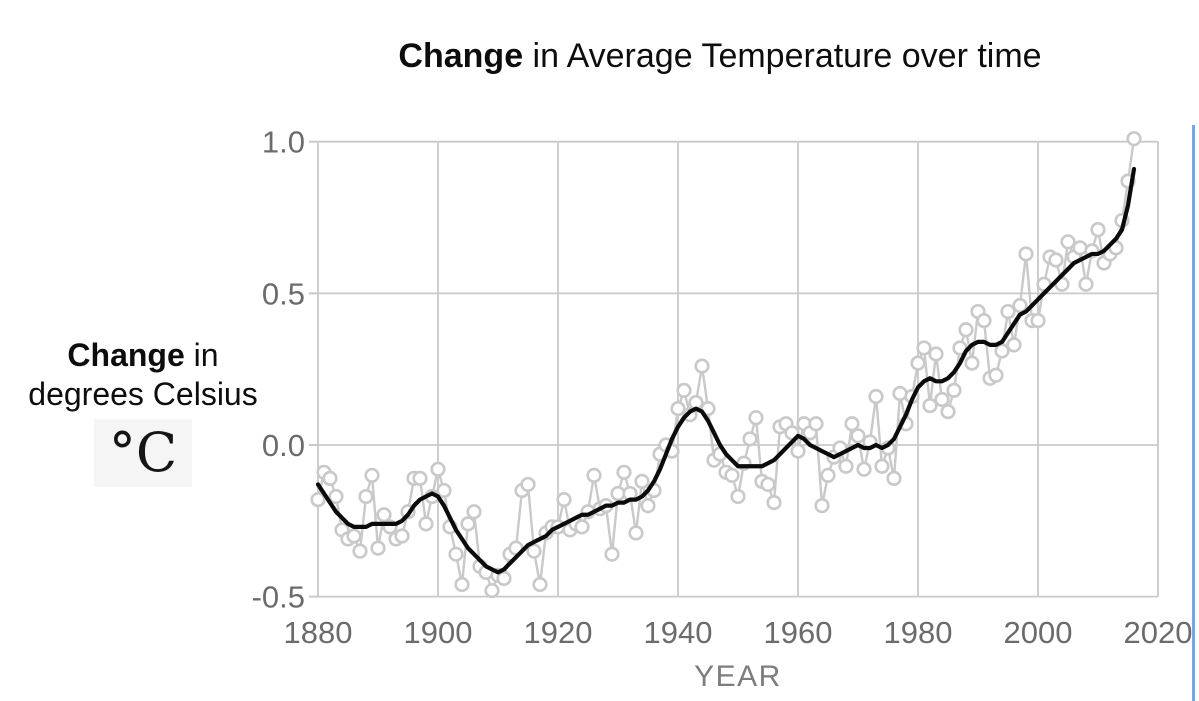 The width and height of the screenshot is (1199, 701). I want to click on x-axis-title: YEAR, so click(738, 676).